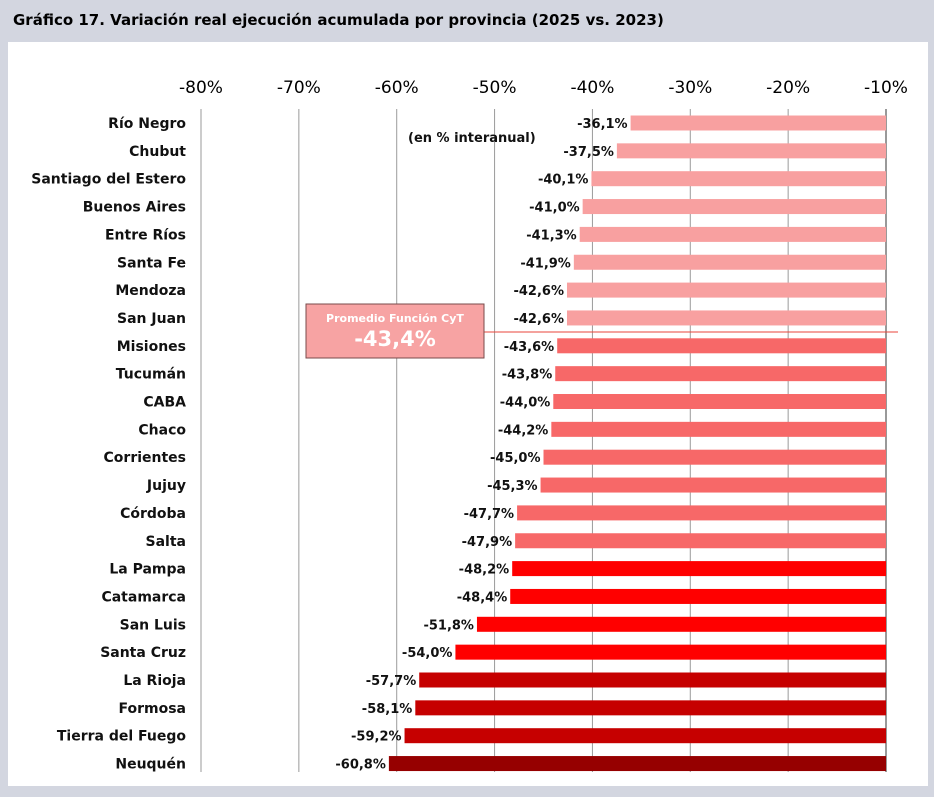 This screenshot has width=934, height=797. Describe the element at coordinates (122, 737) in the screenshot. I see `category-label: Tierra del Fuego` at that location.